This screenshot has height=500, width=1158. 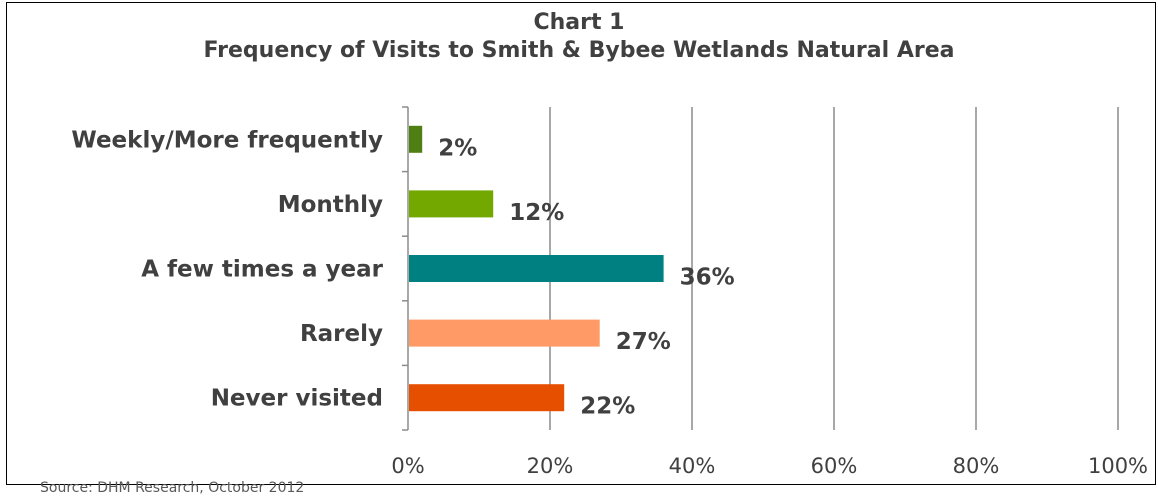 I want to click on data-label: 2%, so click(x=457, y=148).